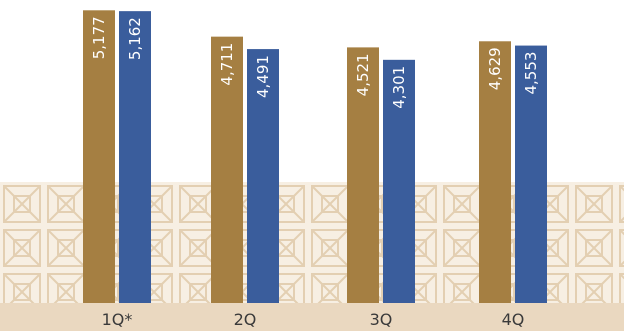 The image size is (624, 331). Describe the element at coordinates (363, 175) in the screenshot. I see `bar-series1-3Q` at that location.